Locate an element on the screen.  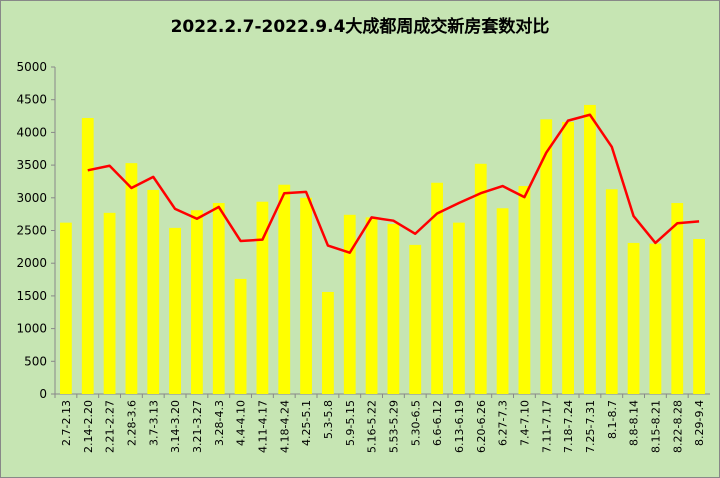
x-tick-label: 8.8-8.14 is located at coordinates (634, 423).